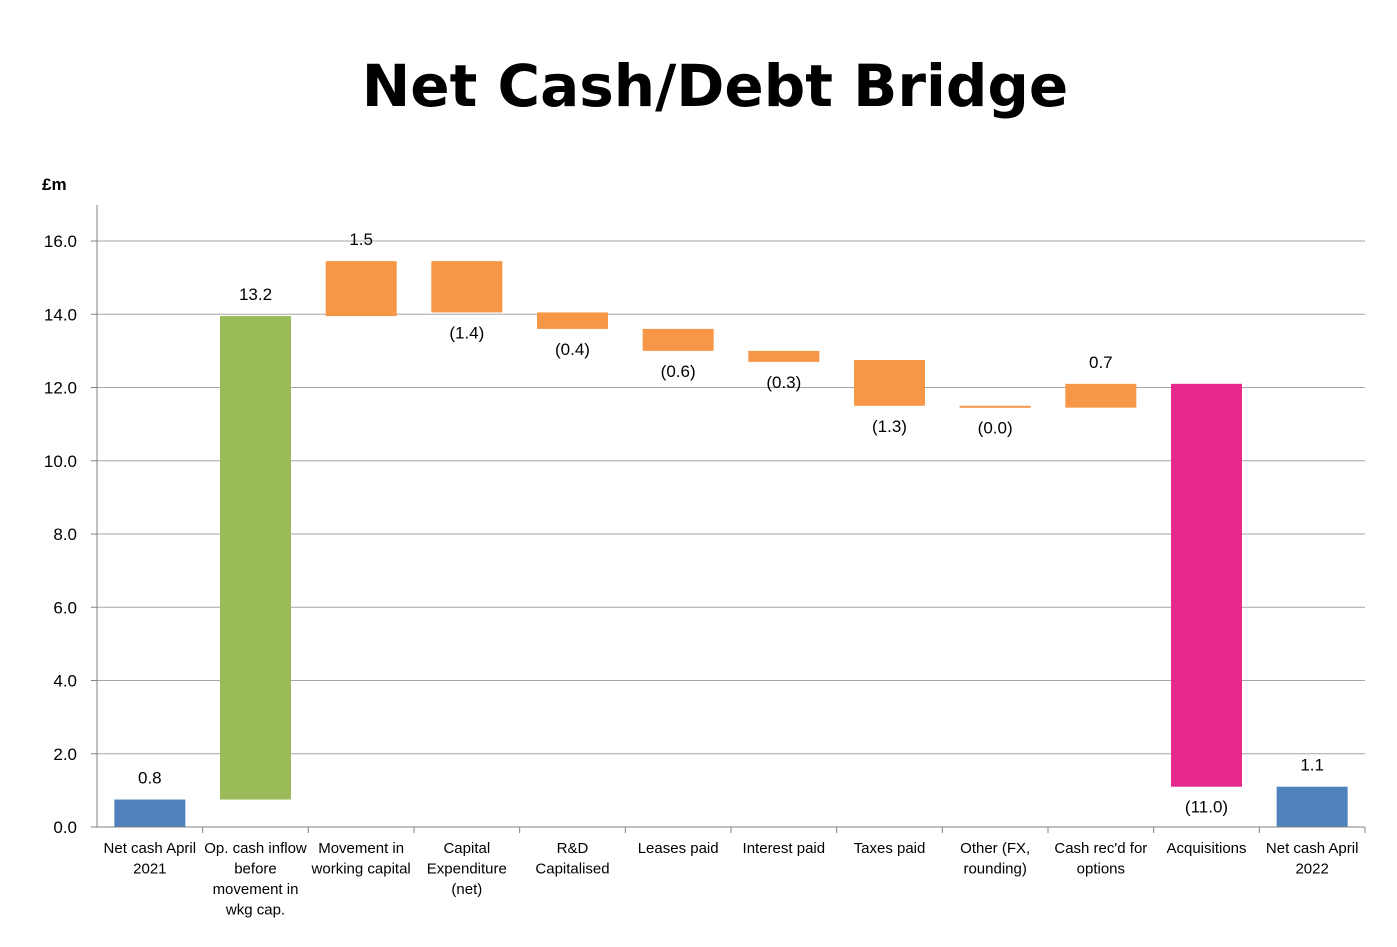  I want to click on y-tick-label: 16.0, so click(60, 241).